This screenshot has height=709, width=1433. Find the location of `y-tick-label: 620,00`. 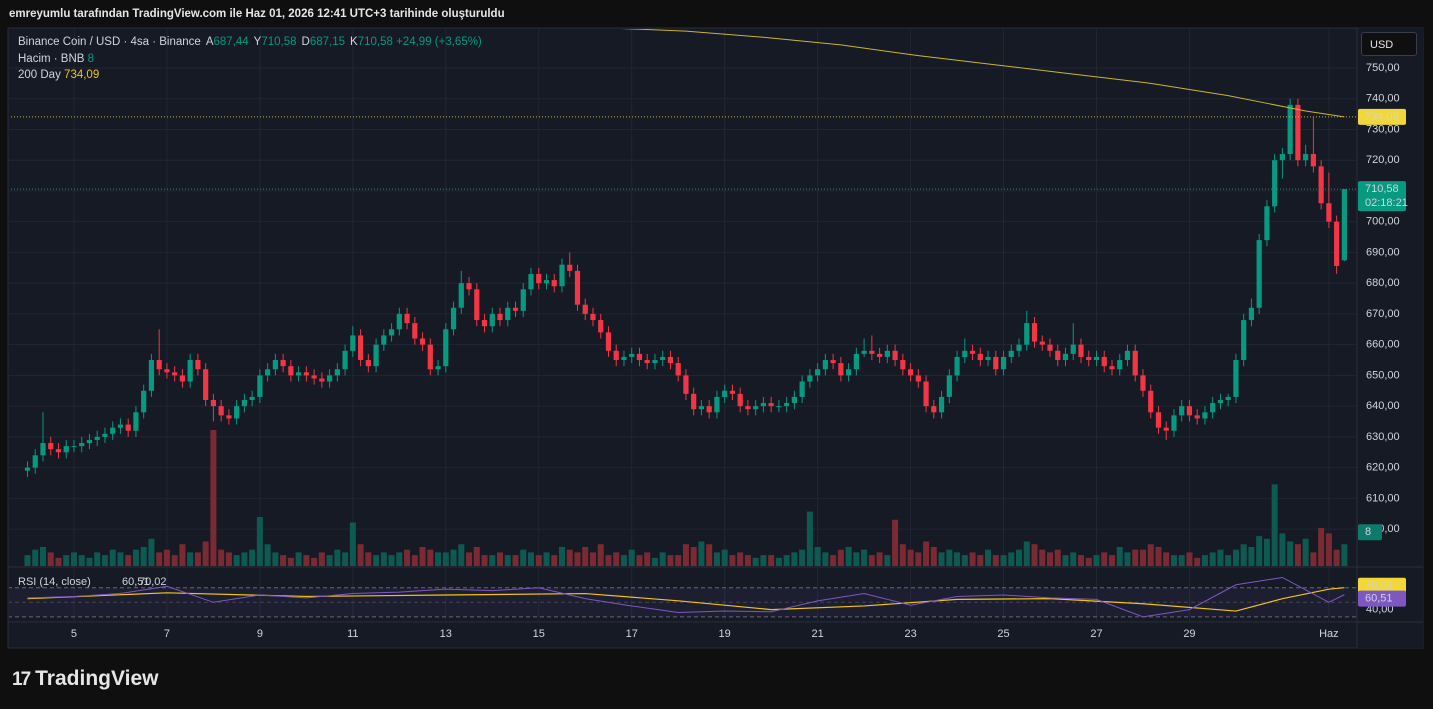

y-tick-label: 620,00 is located at coordinates (1383, 468).